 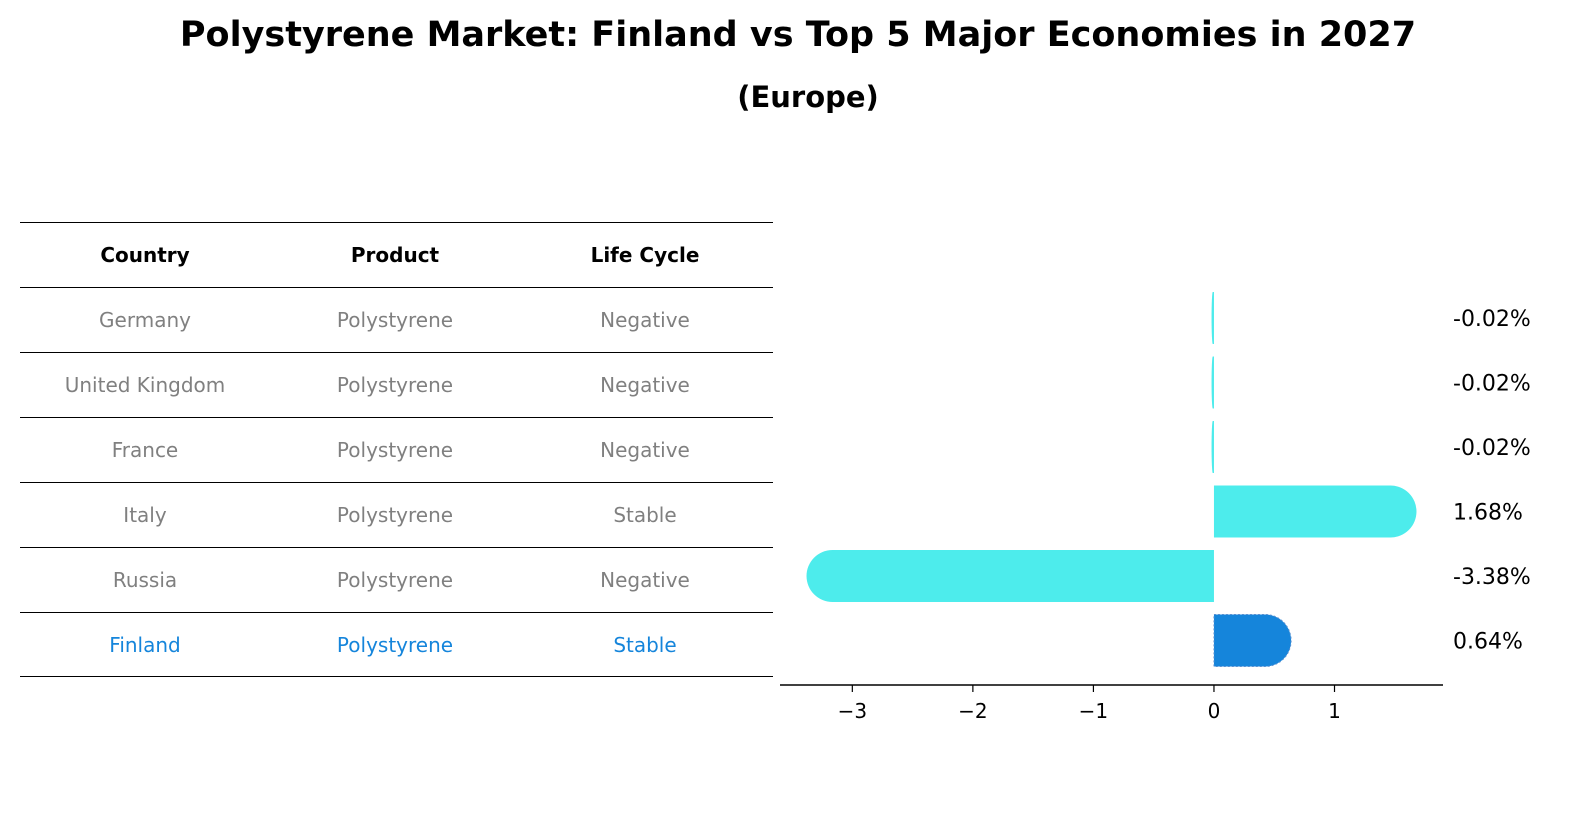 I want to click on country-cell: France, so click(x=145, y=450).